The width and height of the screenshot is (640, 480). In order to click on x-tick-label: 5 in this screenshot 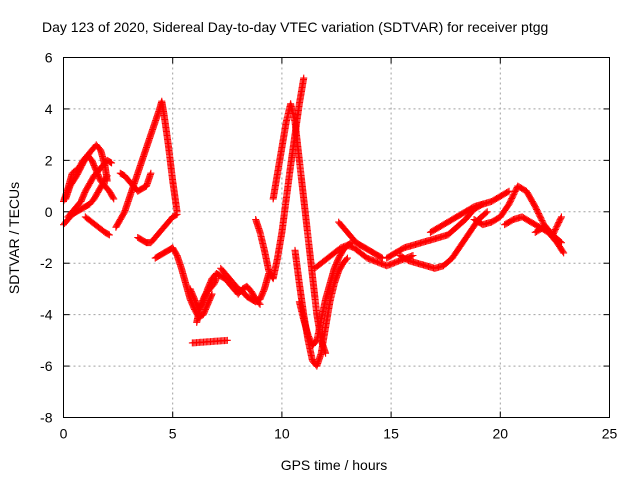, I will do `click(173, 434)`.